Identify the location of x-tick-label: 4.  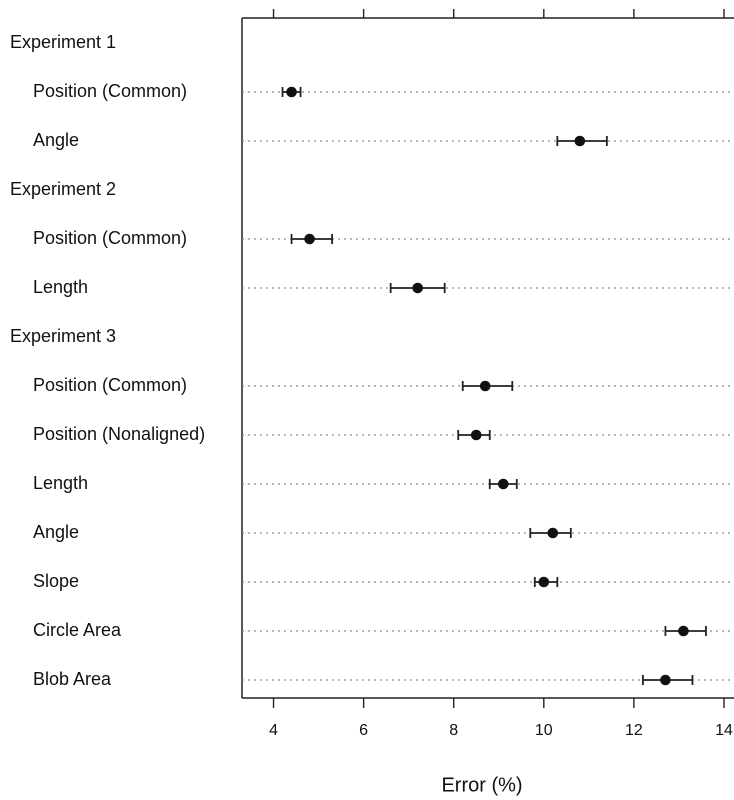
(273, 730).